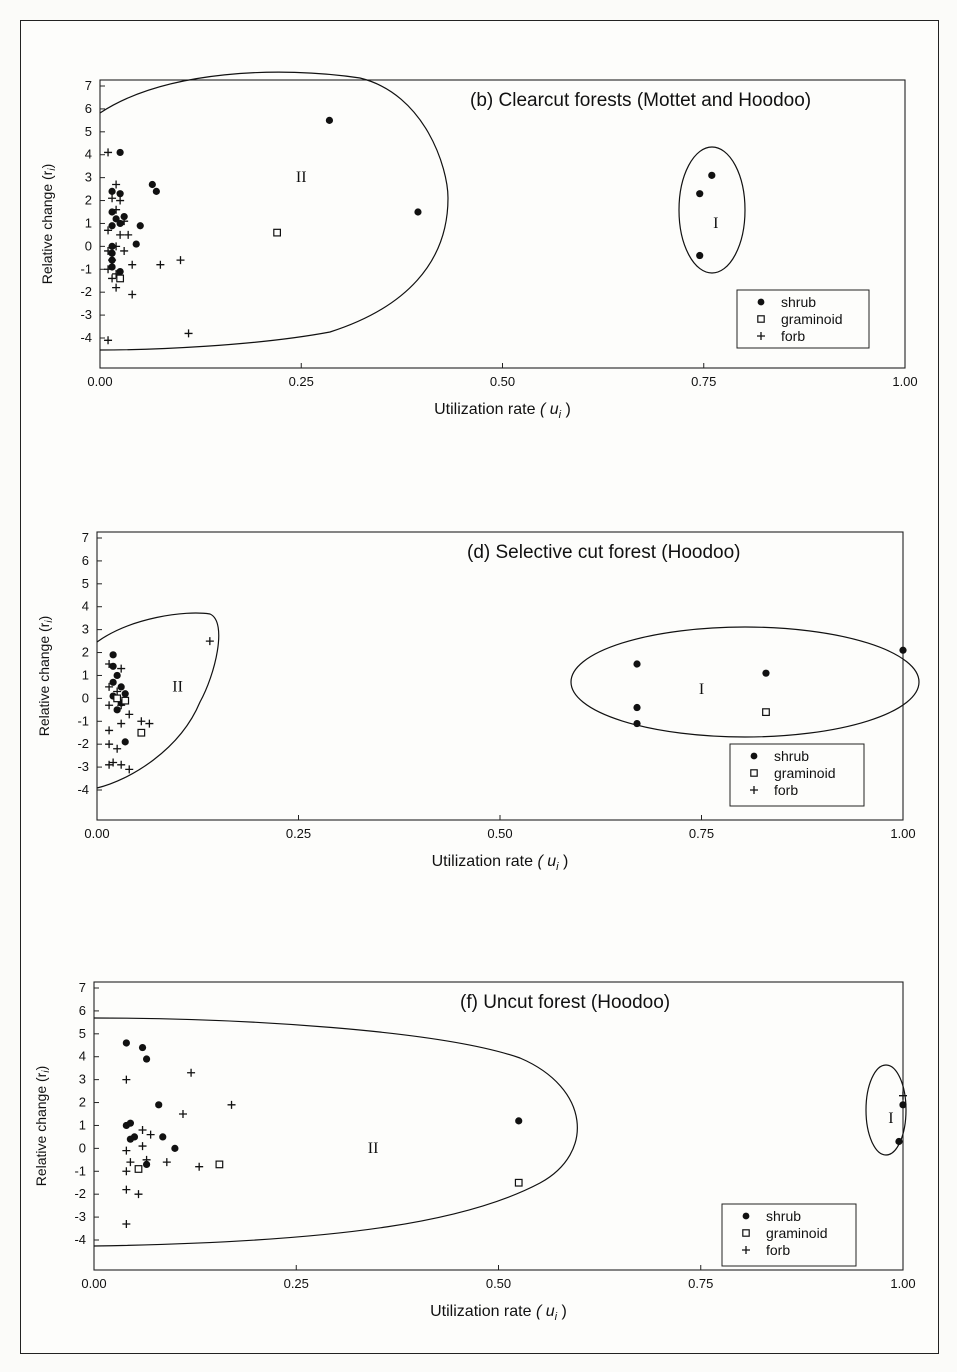 This screenshot has width=957, height=1372. I want to click on y-tick-label: 5, so click(88, 131).